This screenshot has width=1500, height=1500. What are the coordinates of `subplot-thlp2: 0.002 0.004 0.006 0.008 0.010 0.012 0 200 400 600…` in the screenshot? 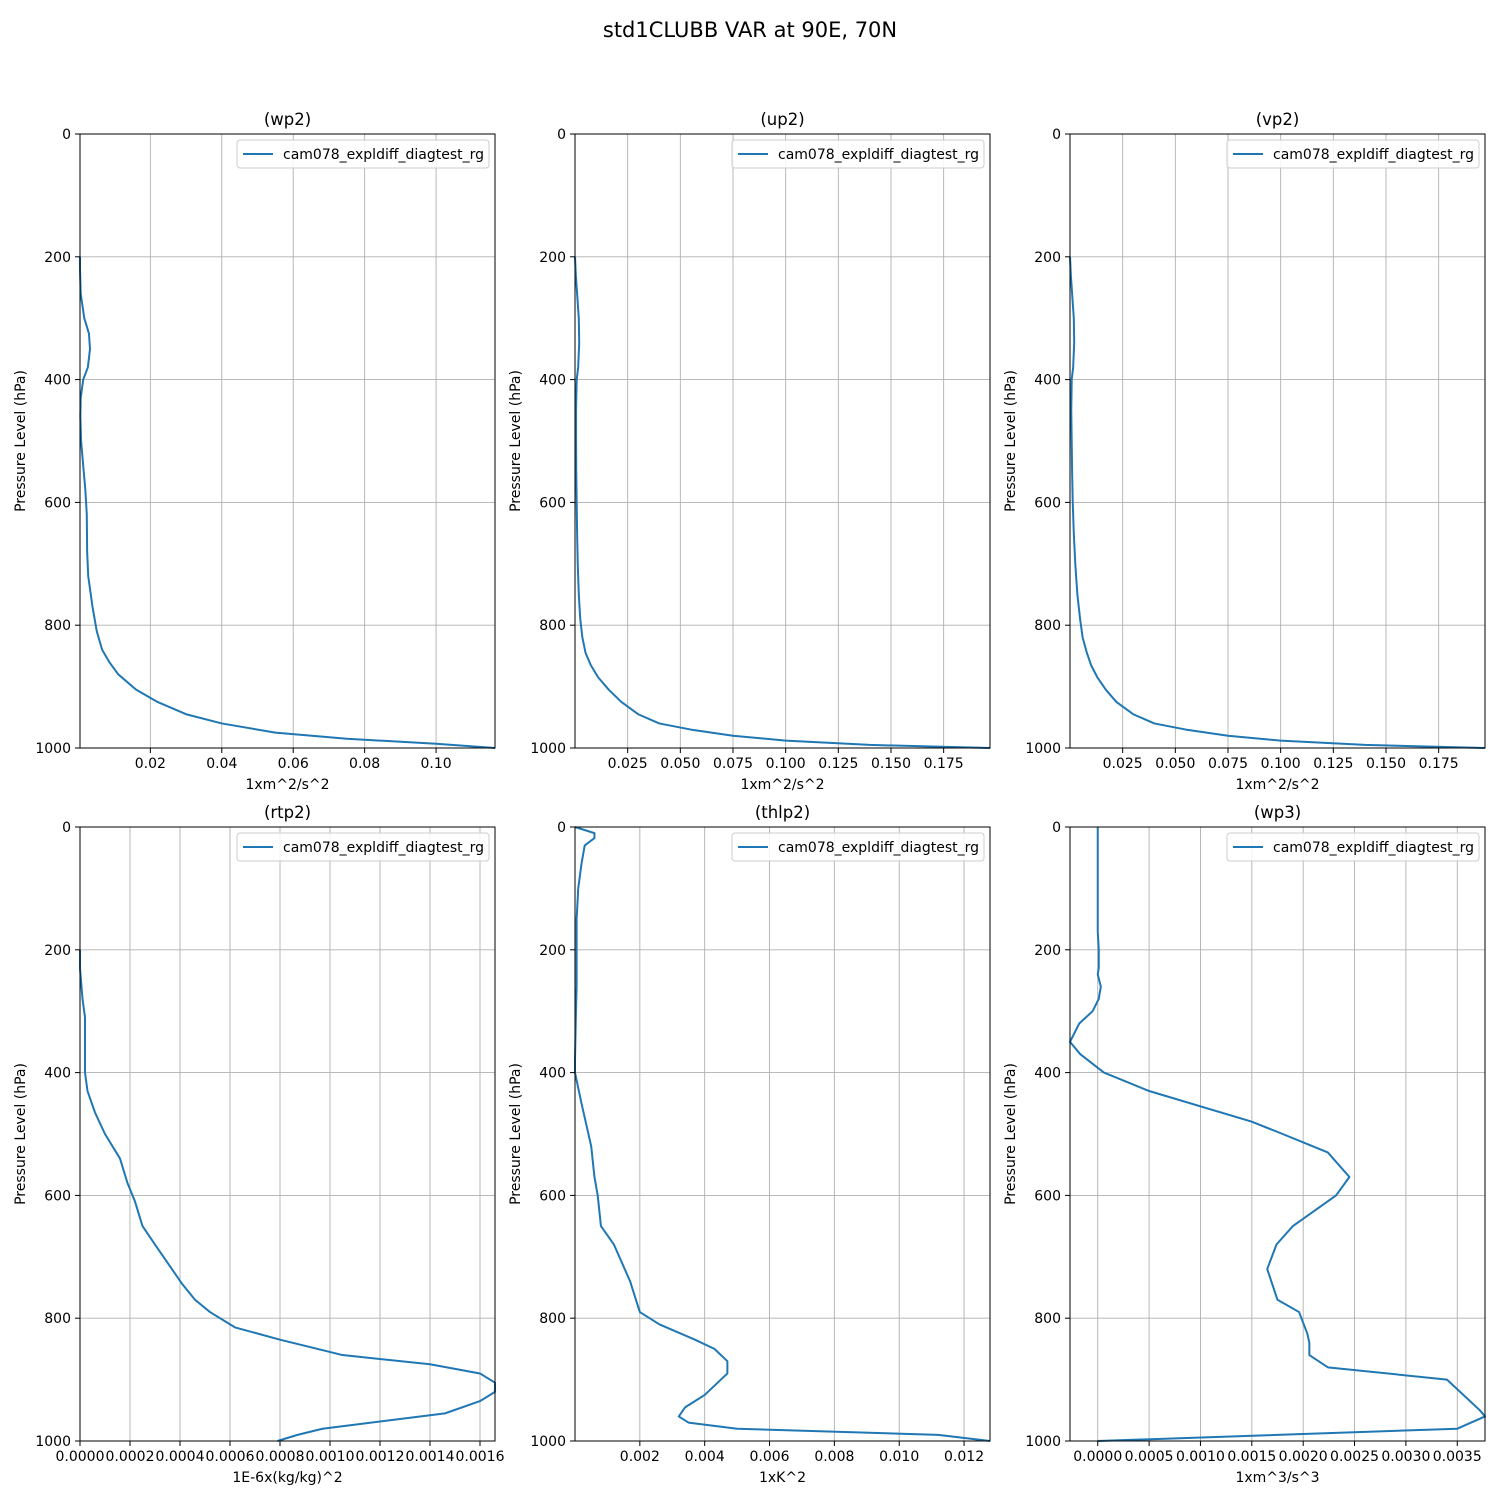 It's located at (749, 1144).